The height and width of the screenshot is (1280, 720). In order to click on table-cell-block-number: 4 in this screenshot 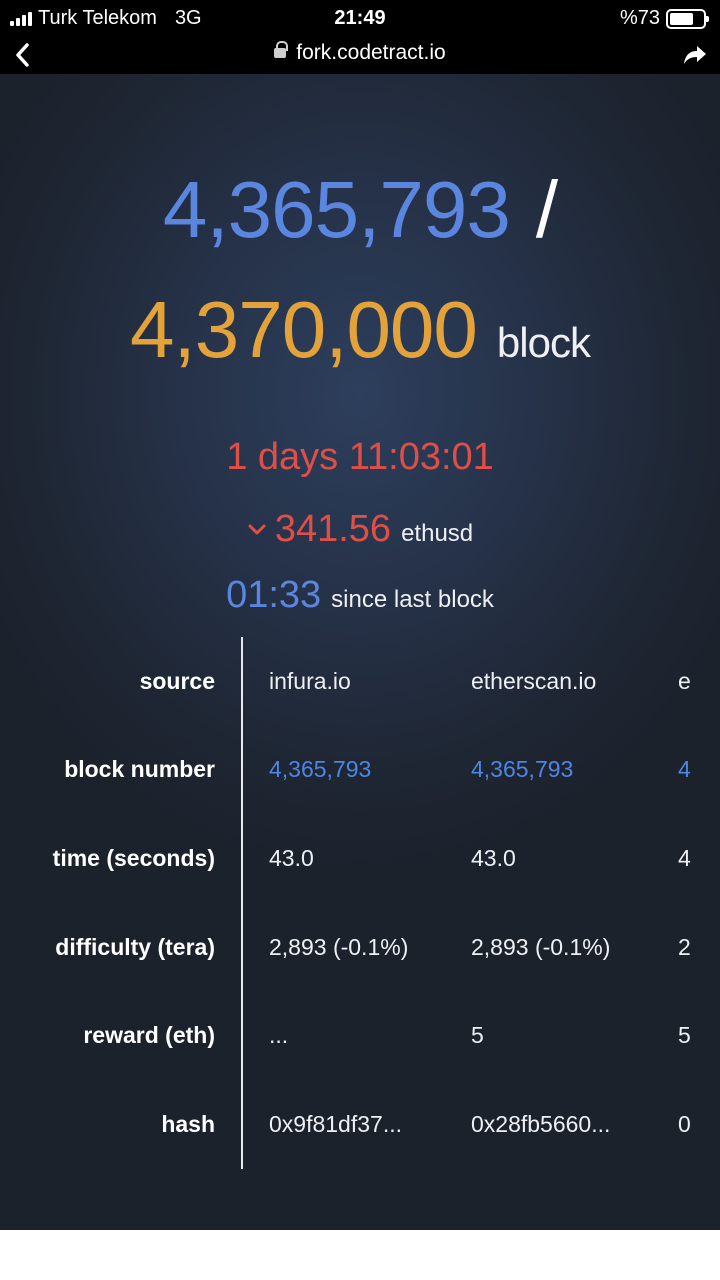, I will do `click(684, 769)`.